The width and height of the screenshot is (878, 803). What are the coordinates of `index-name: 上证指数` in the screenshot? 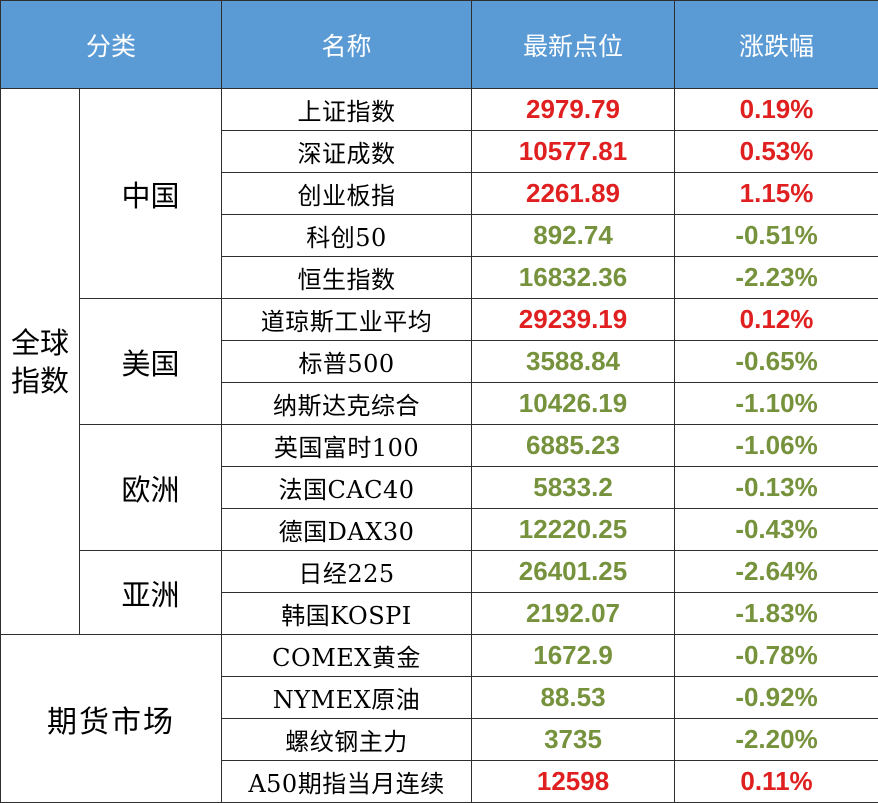 It's located at (347, 110).